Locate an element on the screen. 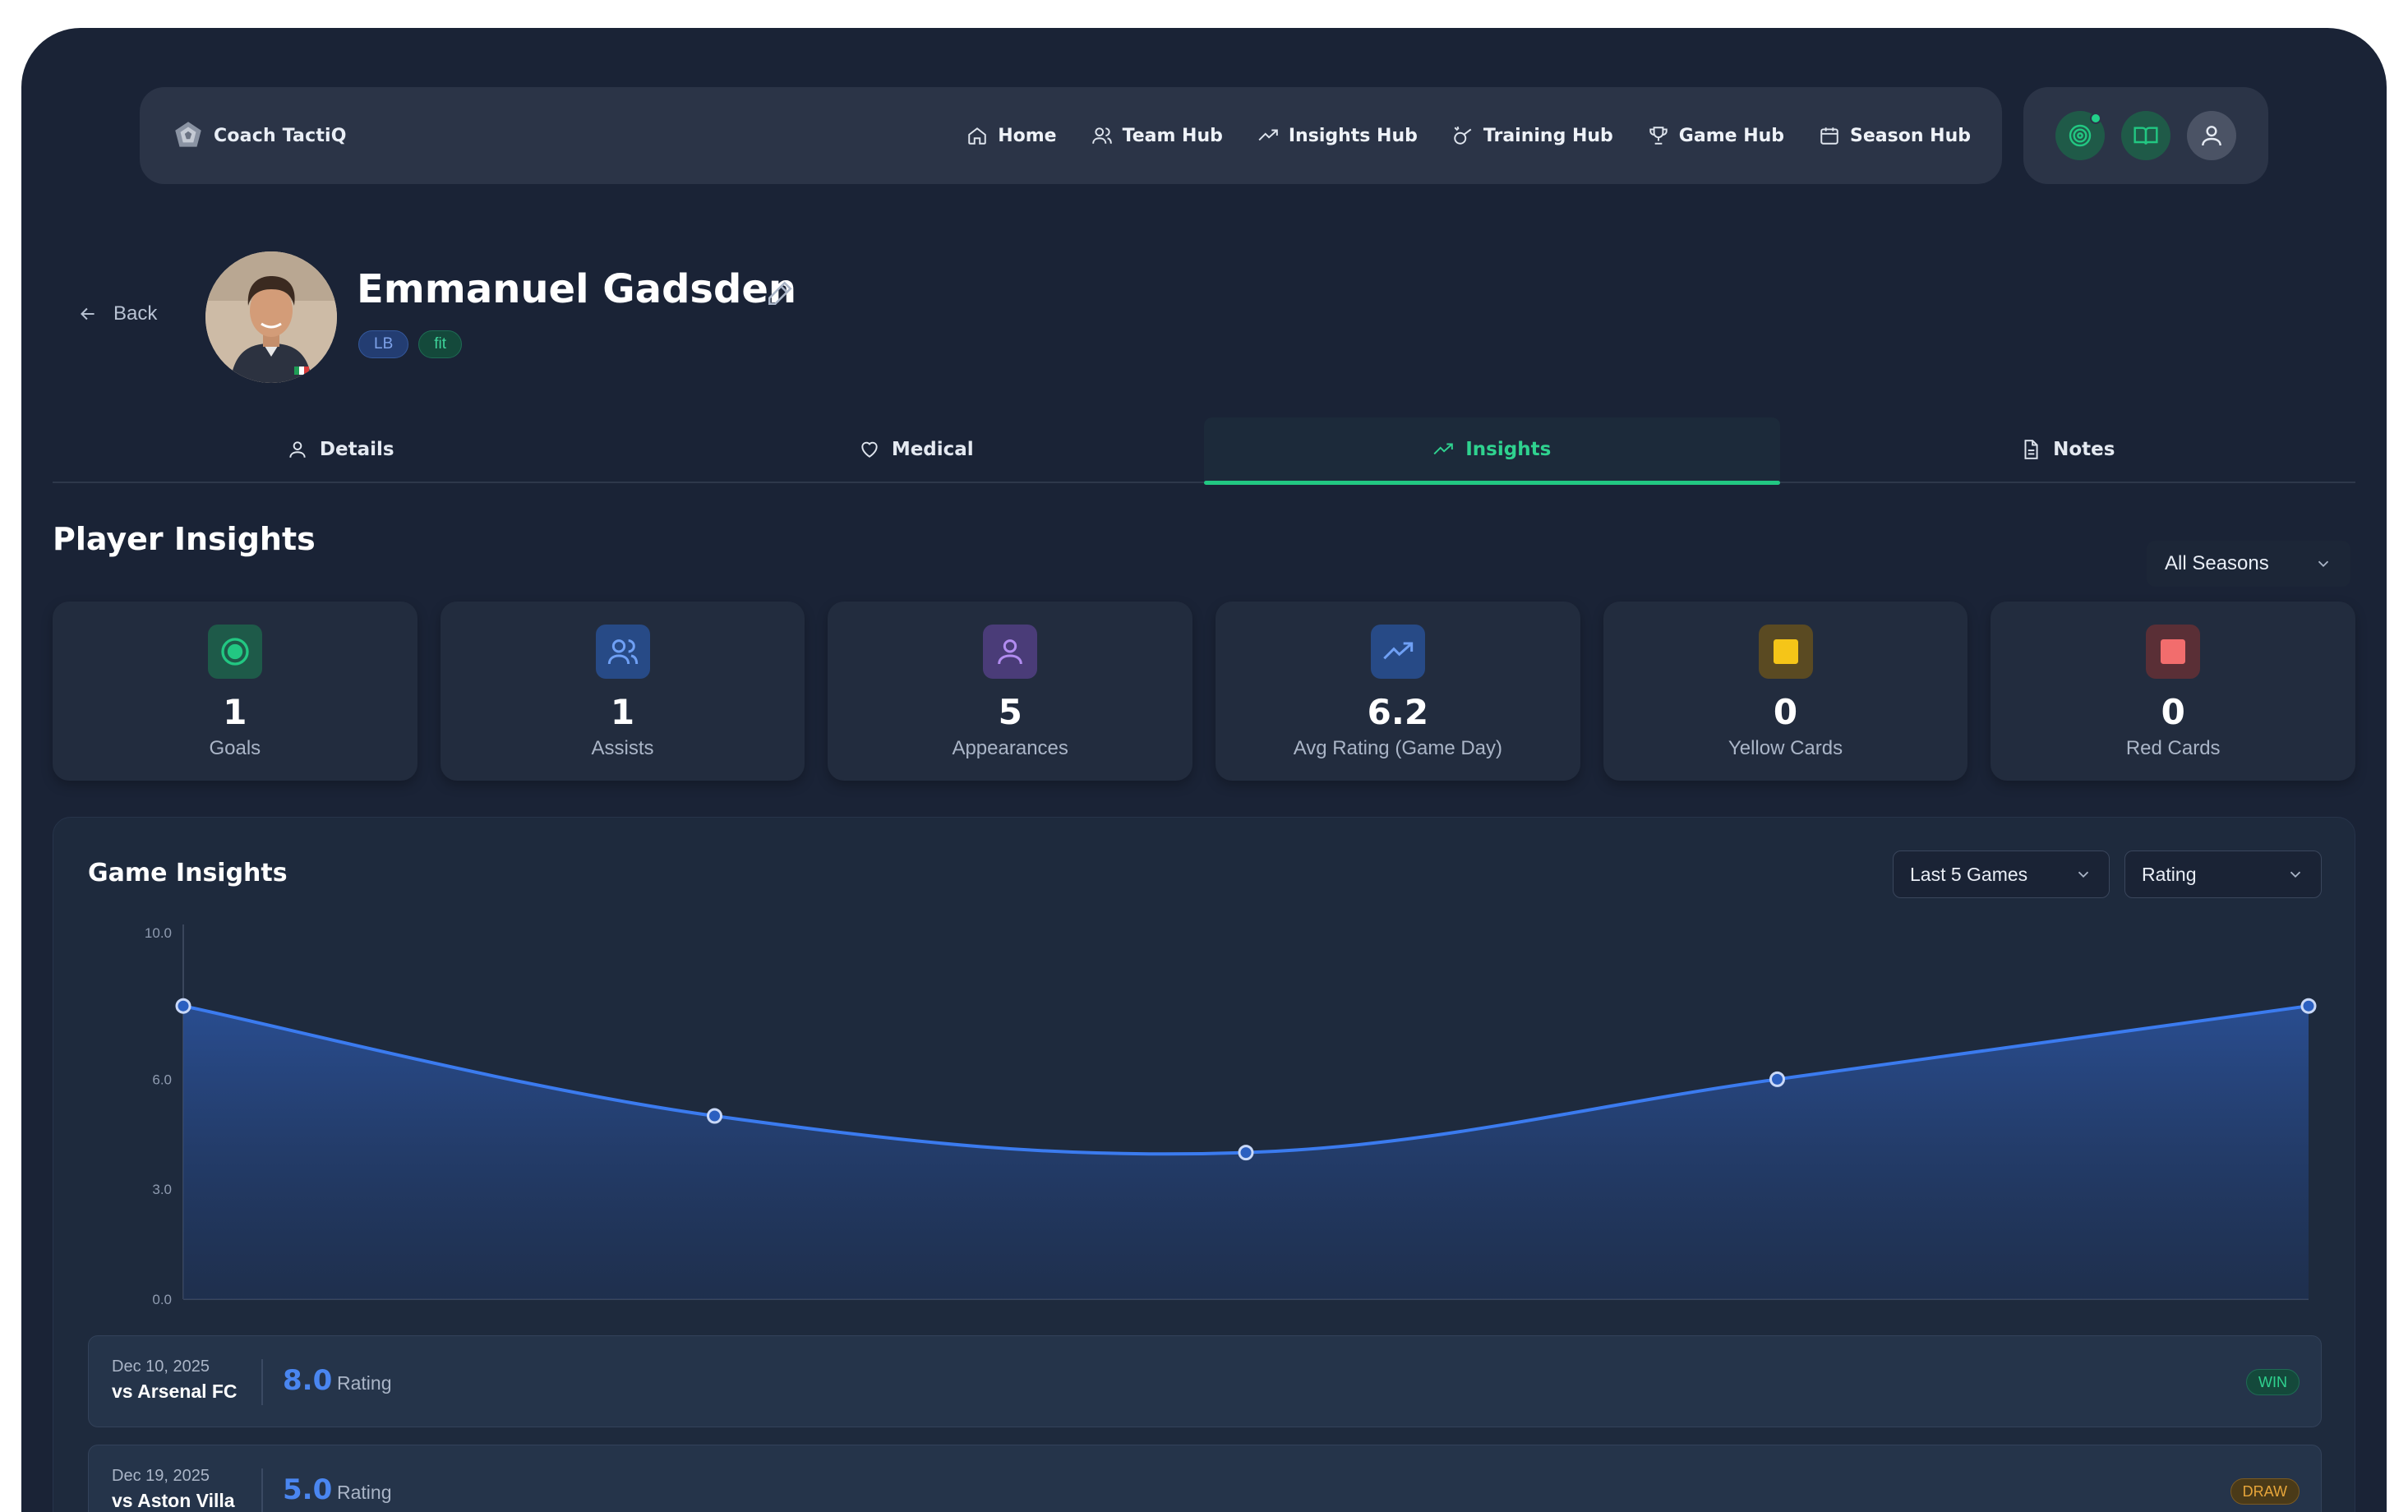 The image size is (2408, 1512). tab-label: Details is located at coordinates (356, 450).